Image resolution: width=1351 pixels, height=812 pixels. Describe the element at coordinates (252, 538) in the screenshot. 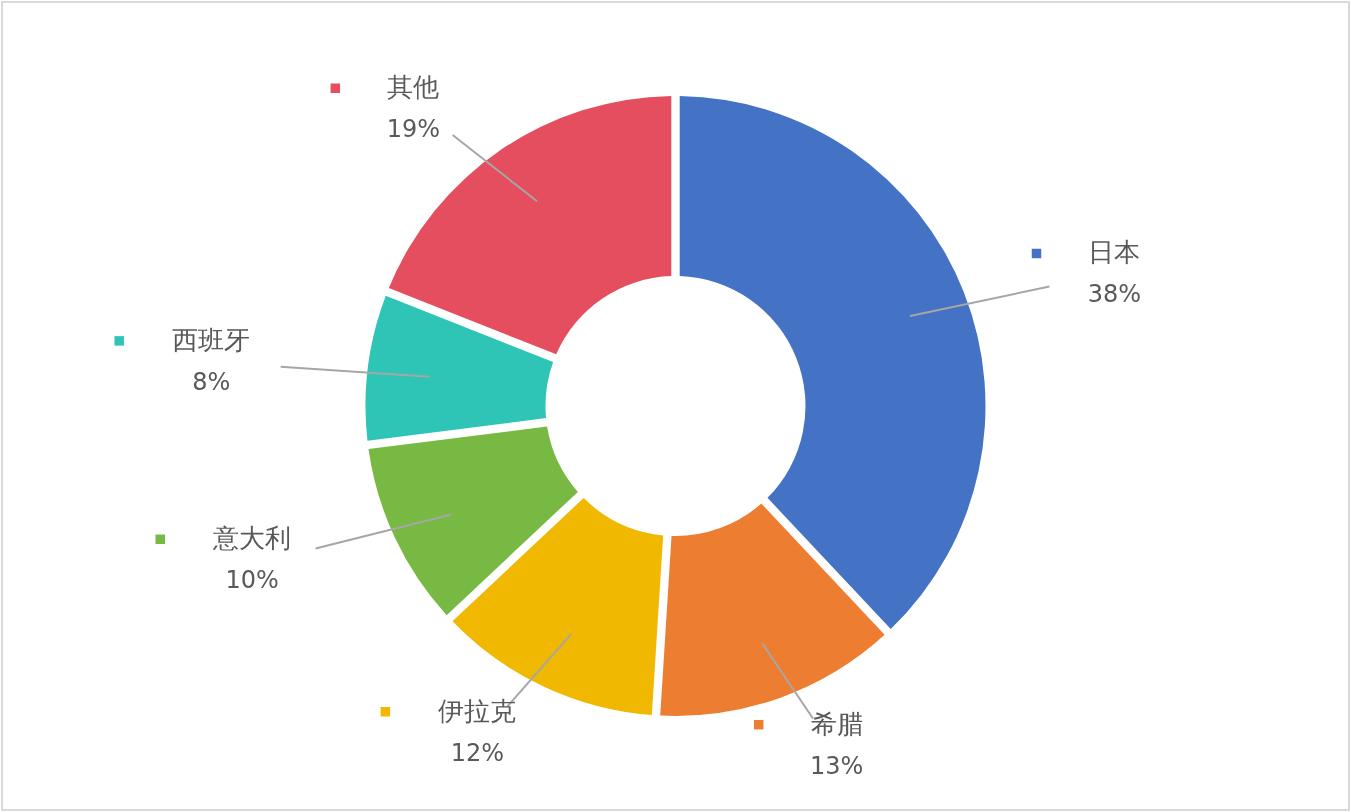

I see `legend-label: 意大利` at that location.